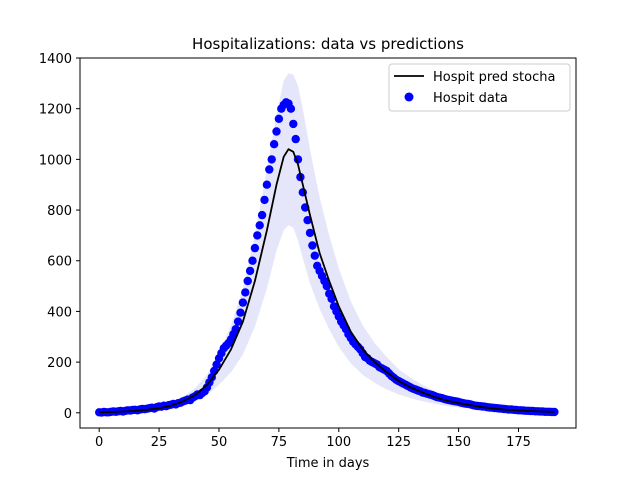 This screenshot has width=640, height=480. Describe the element at coordinates (68, 414) in the screenshot. I see `y-tick-label: 0` at that location.